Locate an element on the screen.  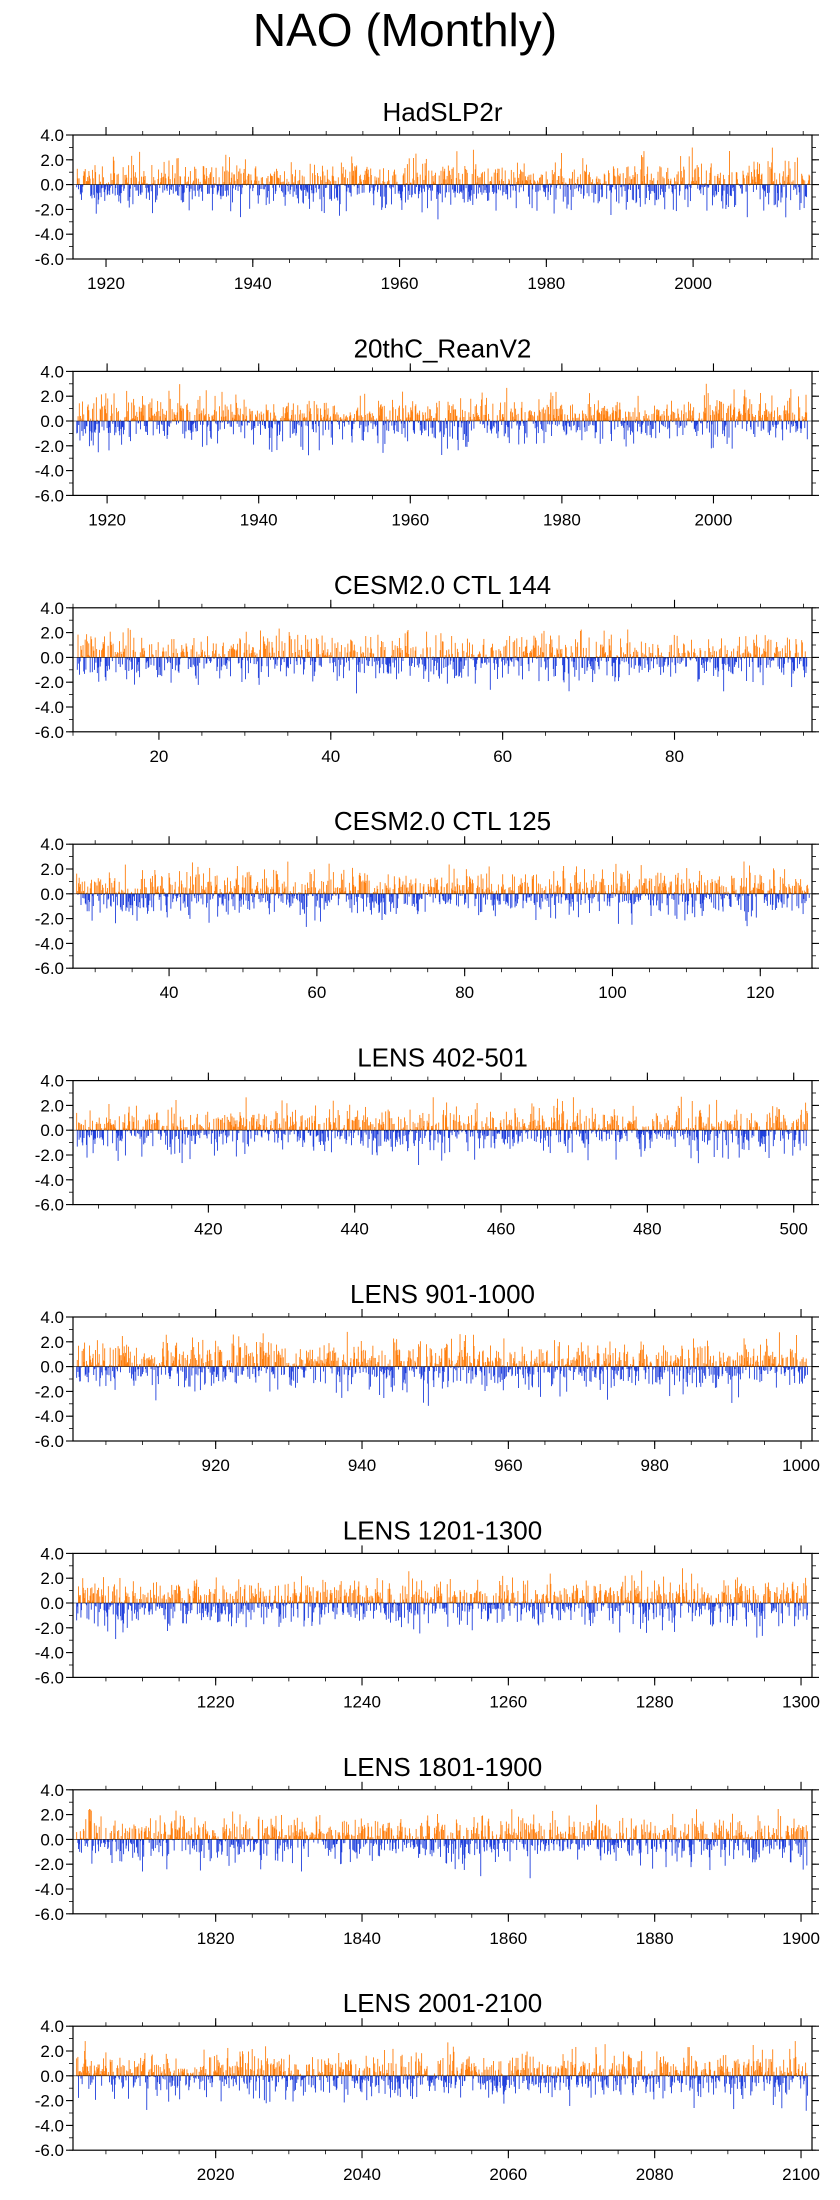
panel-title: HadSLP2r is located at coordinates (443, 112).